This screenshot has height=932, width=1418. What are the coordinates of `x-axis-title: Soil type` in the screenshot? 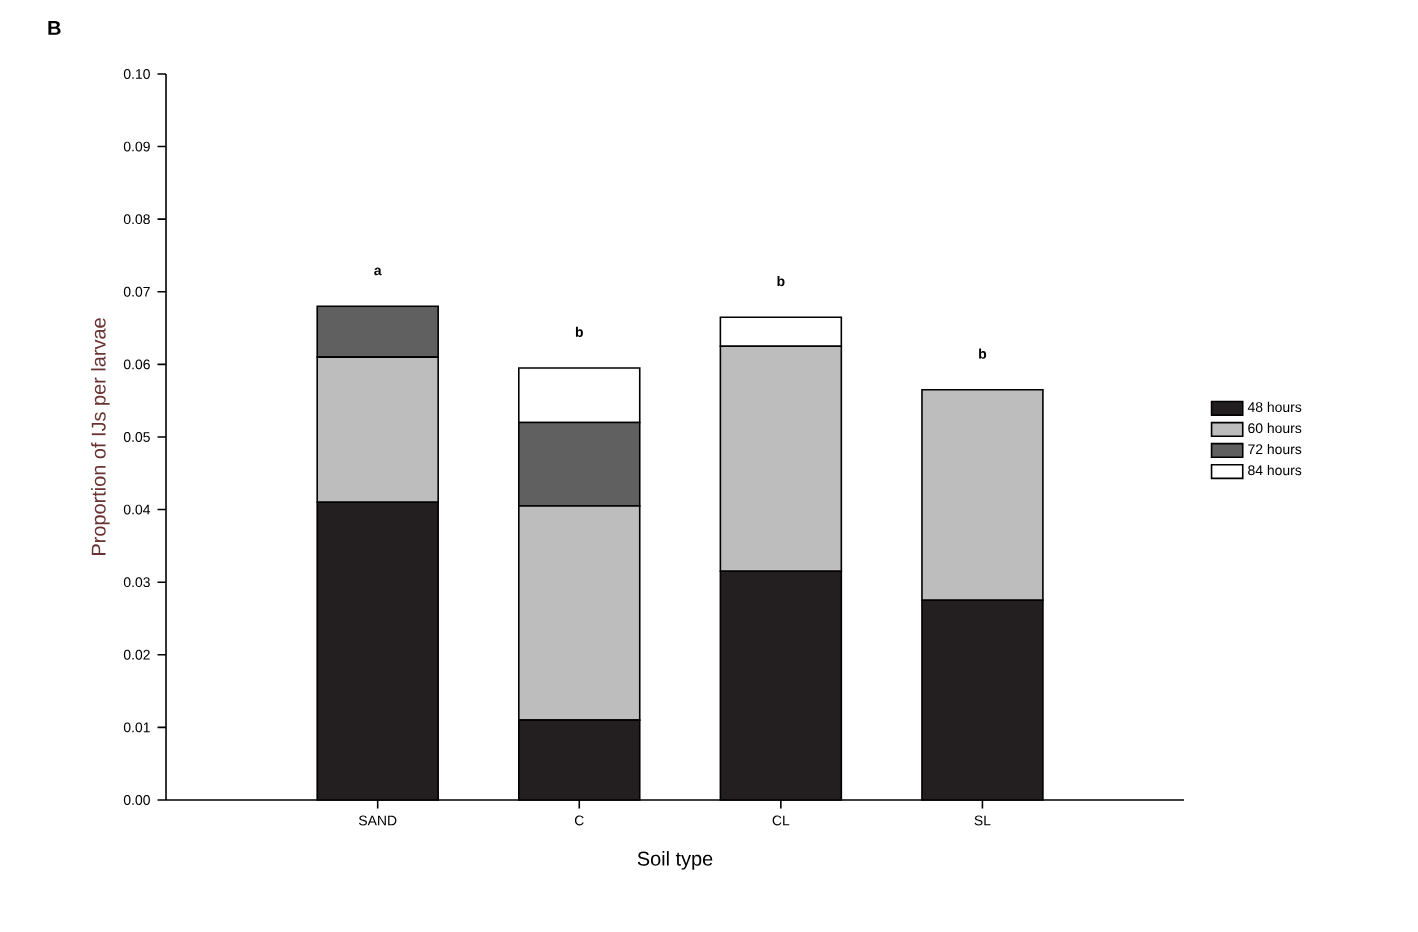 It's located at (675, 860).